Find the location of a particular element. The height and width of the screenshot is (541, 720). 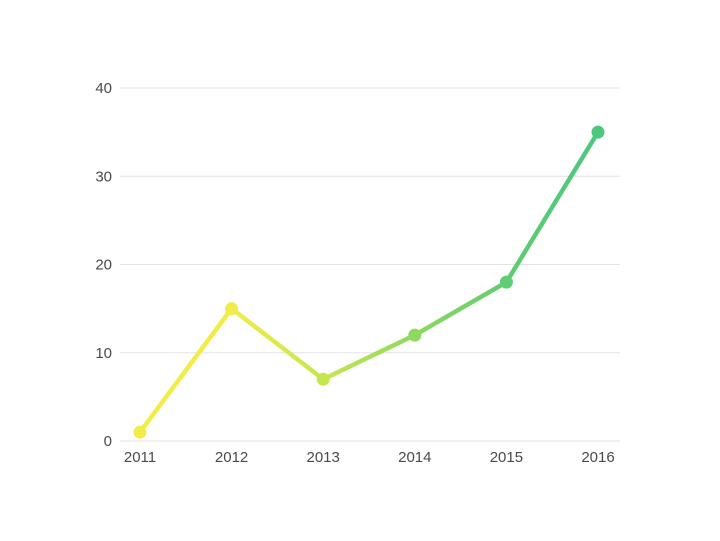

x-axis-tick-label: 2015 is located at coordinates (506, 457).